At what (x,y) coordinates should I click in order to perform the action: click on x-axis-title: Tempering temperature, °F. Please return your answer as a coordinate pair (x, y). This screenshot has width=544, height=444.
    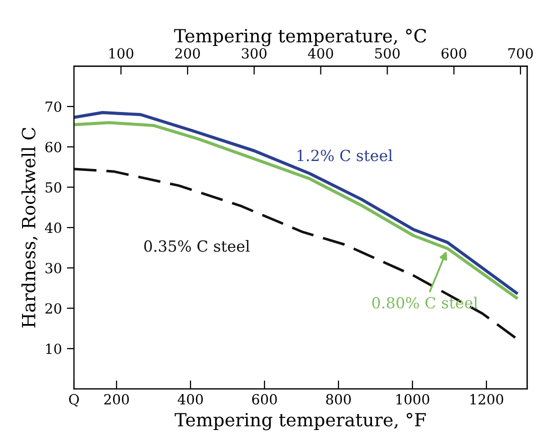
    Looking at the image, I should click on (300, 421).